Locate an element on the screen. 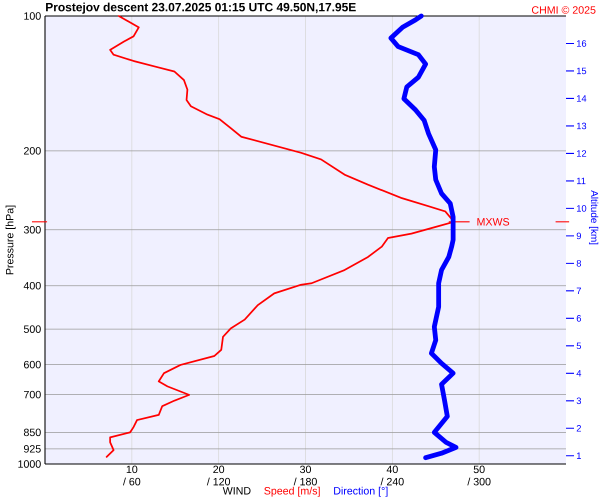 The width and height of the screenshot is (600, 500). y2-tick-label: 4 is located at coordinates (579, 373).